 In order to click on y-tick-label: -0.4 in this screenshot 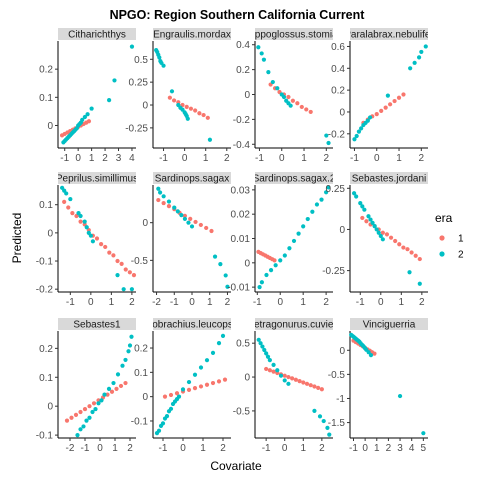, I will do `click(242, 145)`.